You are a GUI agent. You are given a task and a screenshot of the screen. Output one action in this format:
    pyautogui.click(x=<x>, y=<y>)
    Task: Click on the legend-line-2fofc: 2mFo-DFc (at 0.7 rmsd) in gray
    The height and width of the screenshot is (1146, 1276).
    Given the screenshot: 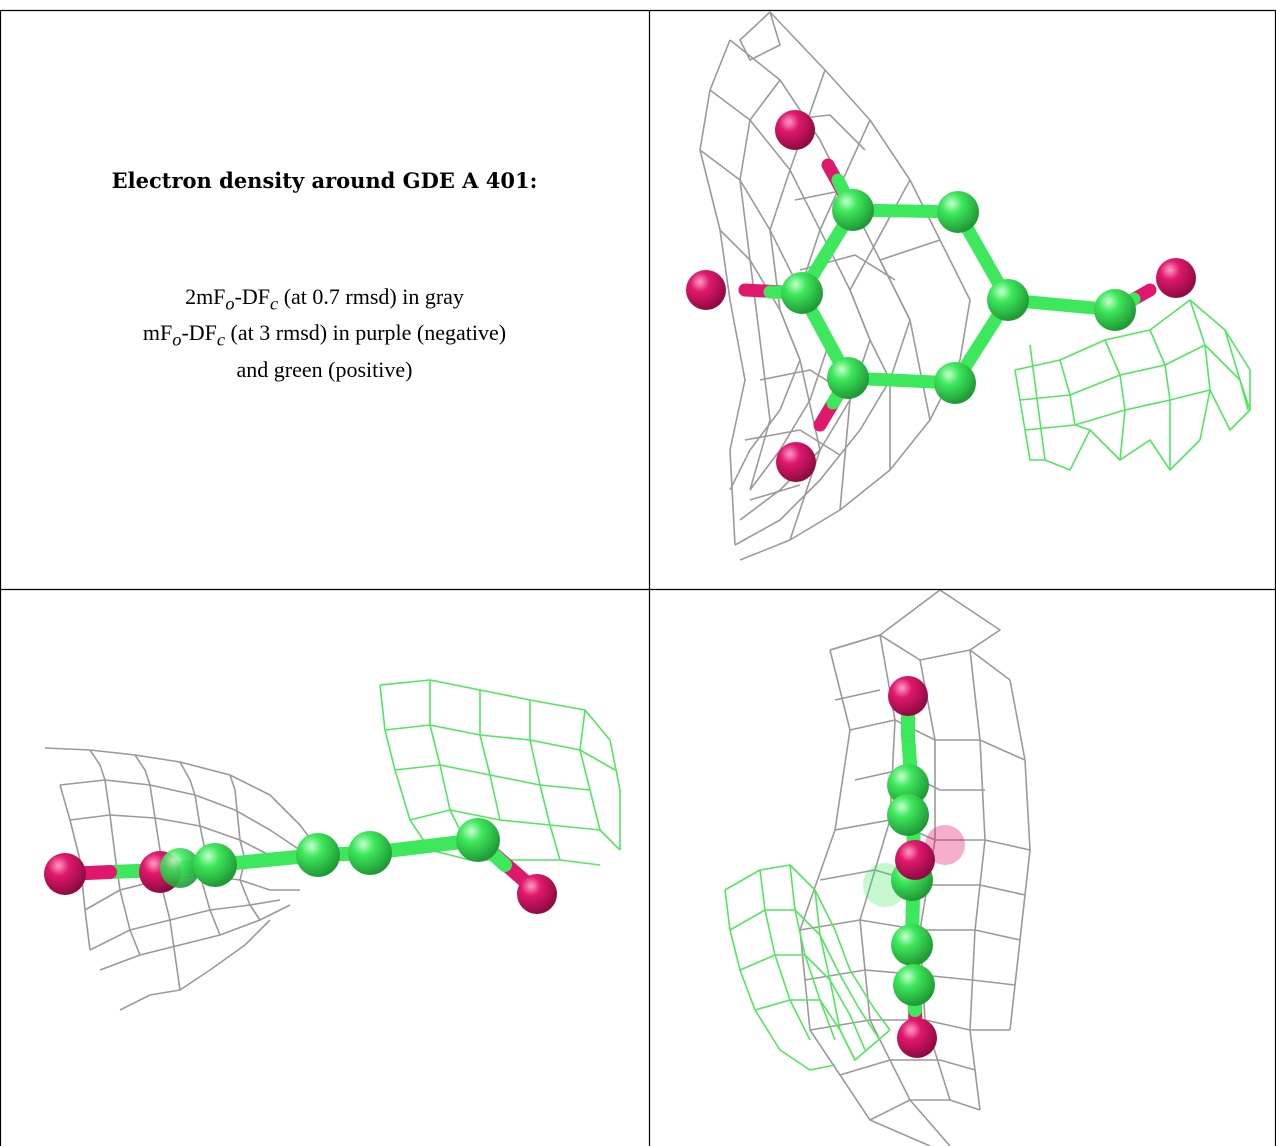 What is the action you would take?
    pyautogui.click(x=324, y=299)
    